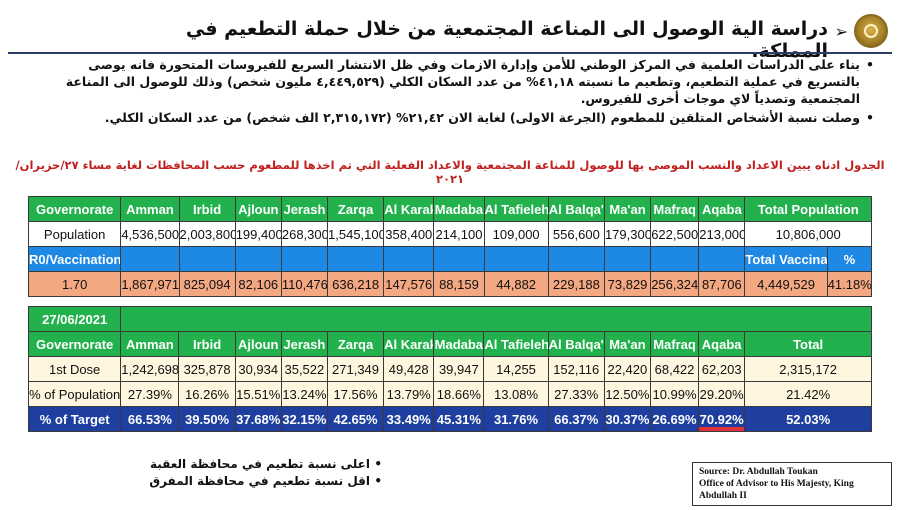  I want to click on table-cell: 16.26%, so click(207, 394).